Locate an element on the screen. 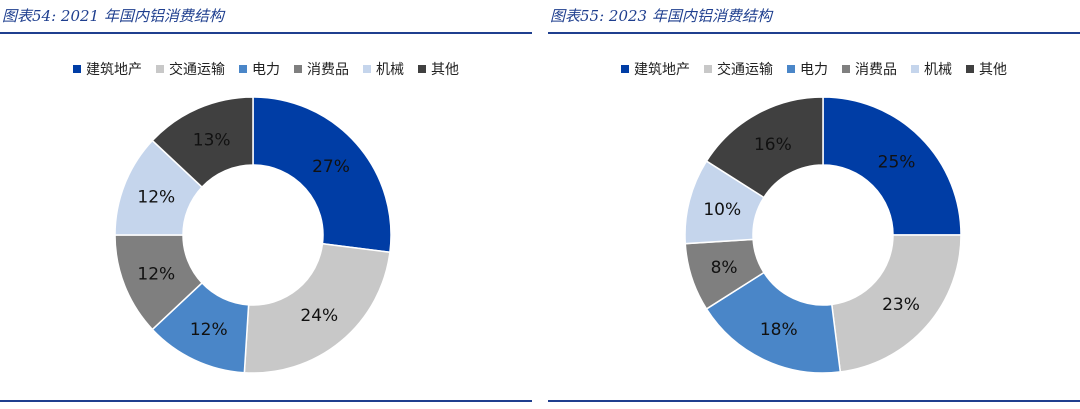  slice-data-label: 8% is located at coordinates (724, 268).